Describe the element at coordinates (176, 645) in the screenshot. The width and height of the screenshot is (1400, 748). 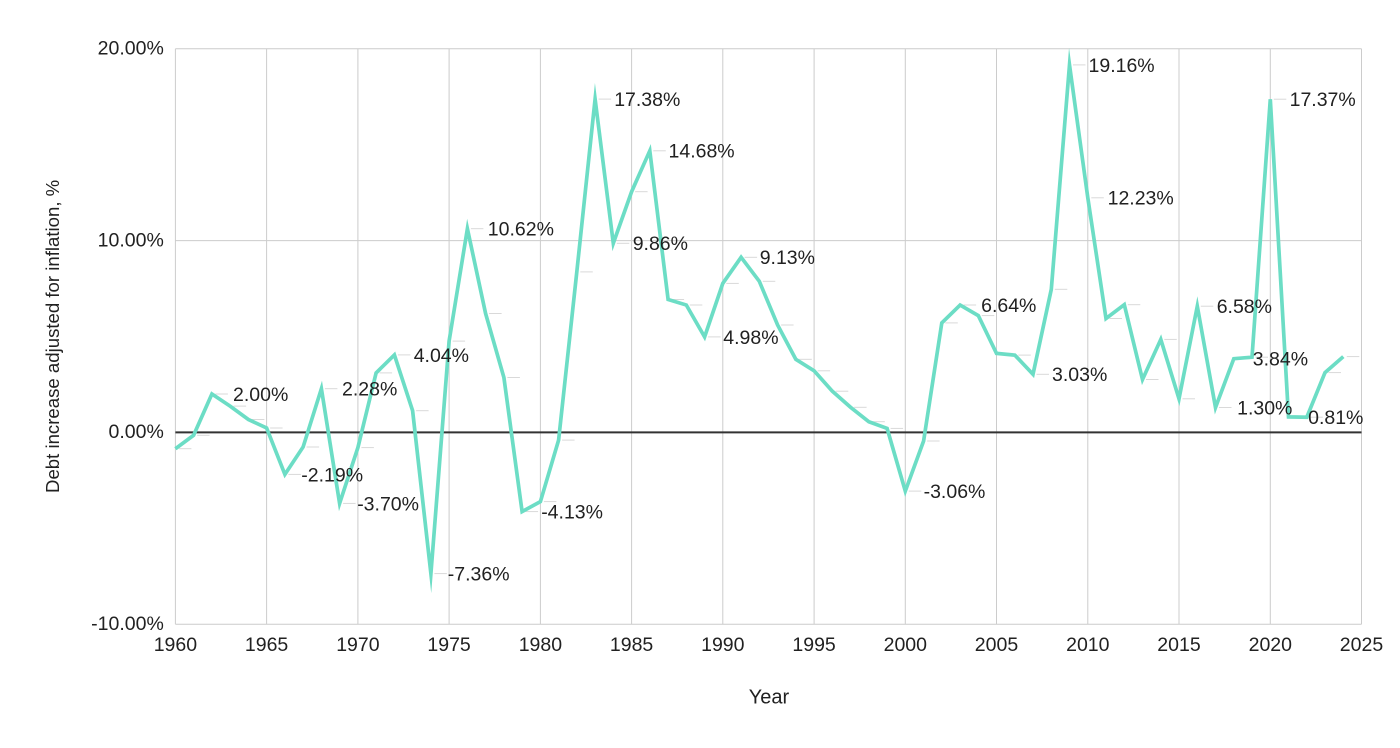
I see `svg-text: 1960` at that location.